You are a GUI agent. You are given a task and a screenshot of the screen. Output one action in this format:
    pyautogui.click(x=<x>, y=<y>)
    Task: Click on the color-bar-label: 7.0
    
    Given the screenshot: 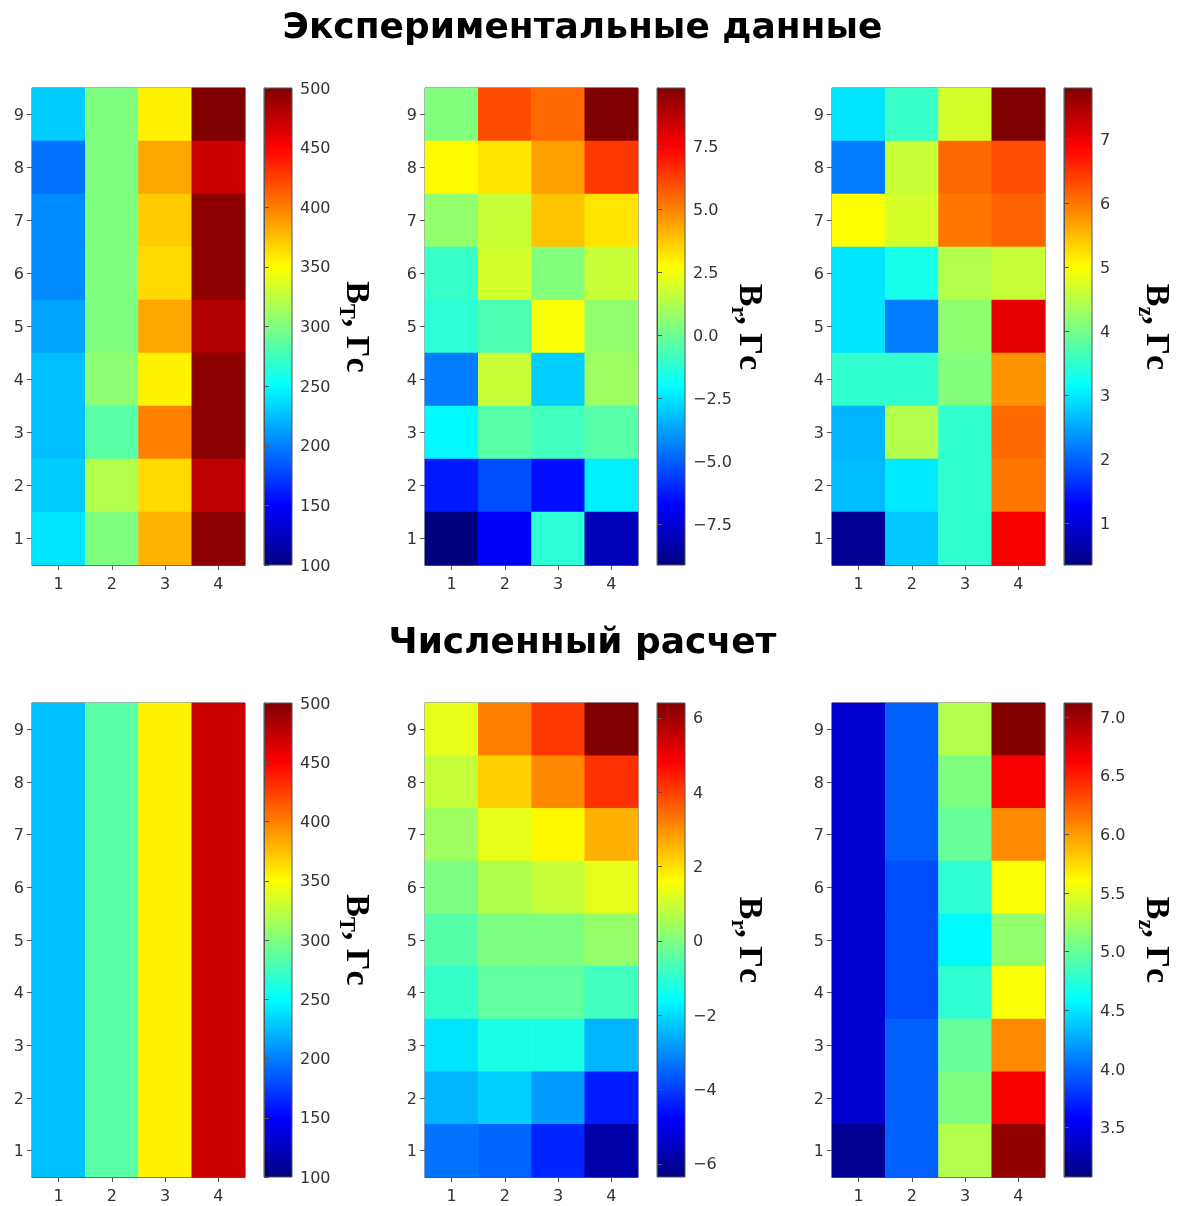 What is the action you would take?
    pyautogui.click(x=1113, y=717)
    